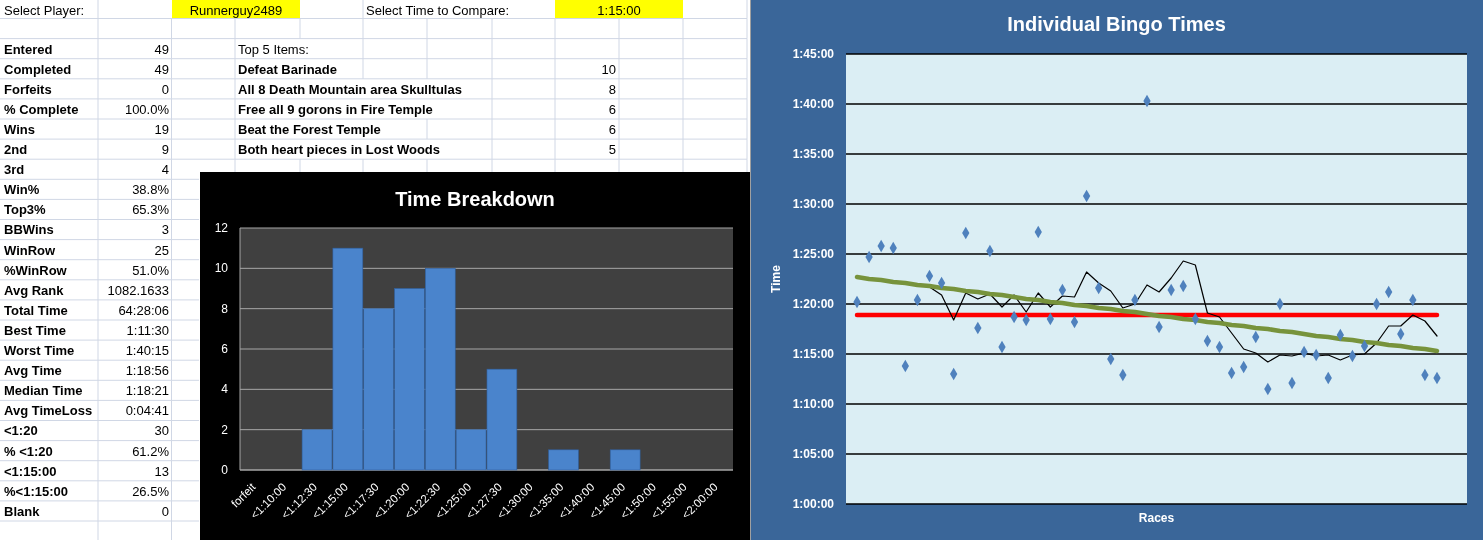  I want to click on text: 26.5%, so click(150, 491).